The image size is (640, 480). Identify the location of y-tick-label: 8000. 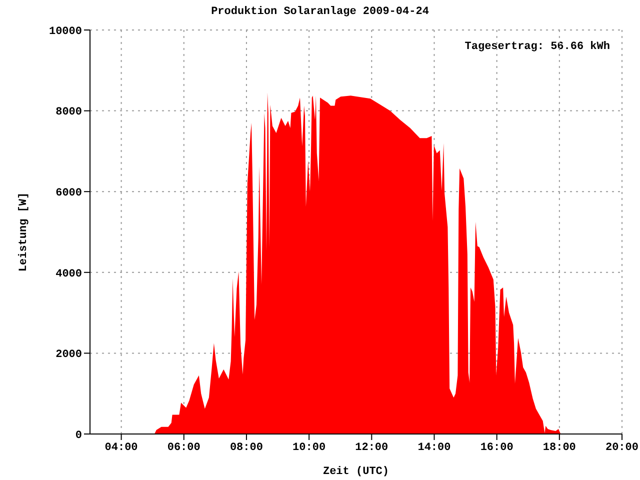
(69, 112).